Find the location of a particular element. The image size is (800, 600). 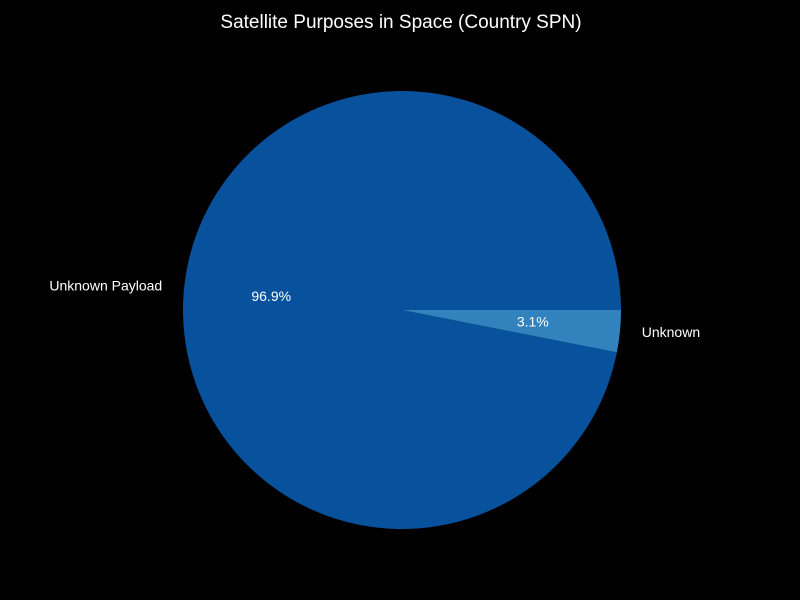

slice-percent-unknown-payload: 96.9% is located at coordinates (271, 296).